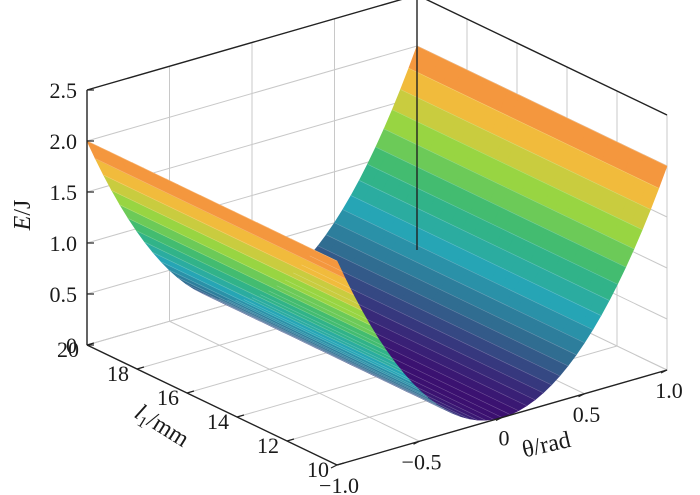  Describe the element at coordinates (504, 438) in the screenshot. I see `x-tick-label: 0` at that location.